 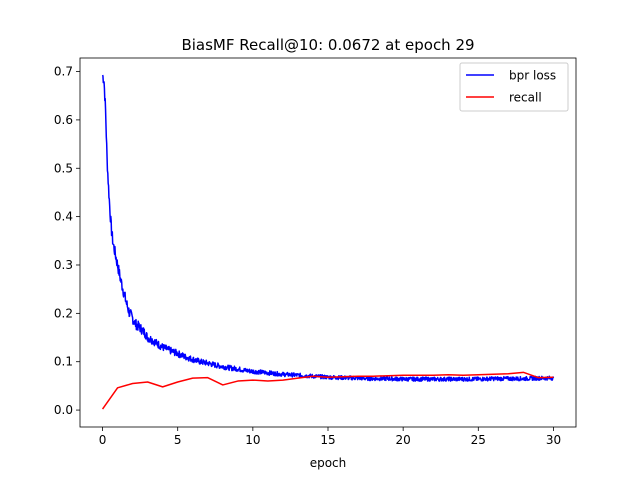 I want to click on x-tick-label: 25, so click(x=478, y=440).